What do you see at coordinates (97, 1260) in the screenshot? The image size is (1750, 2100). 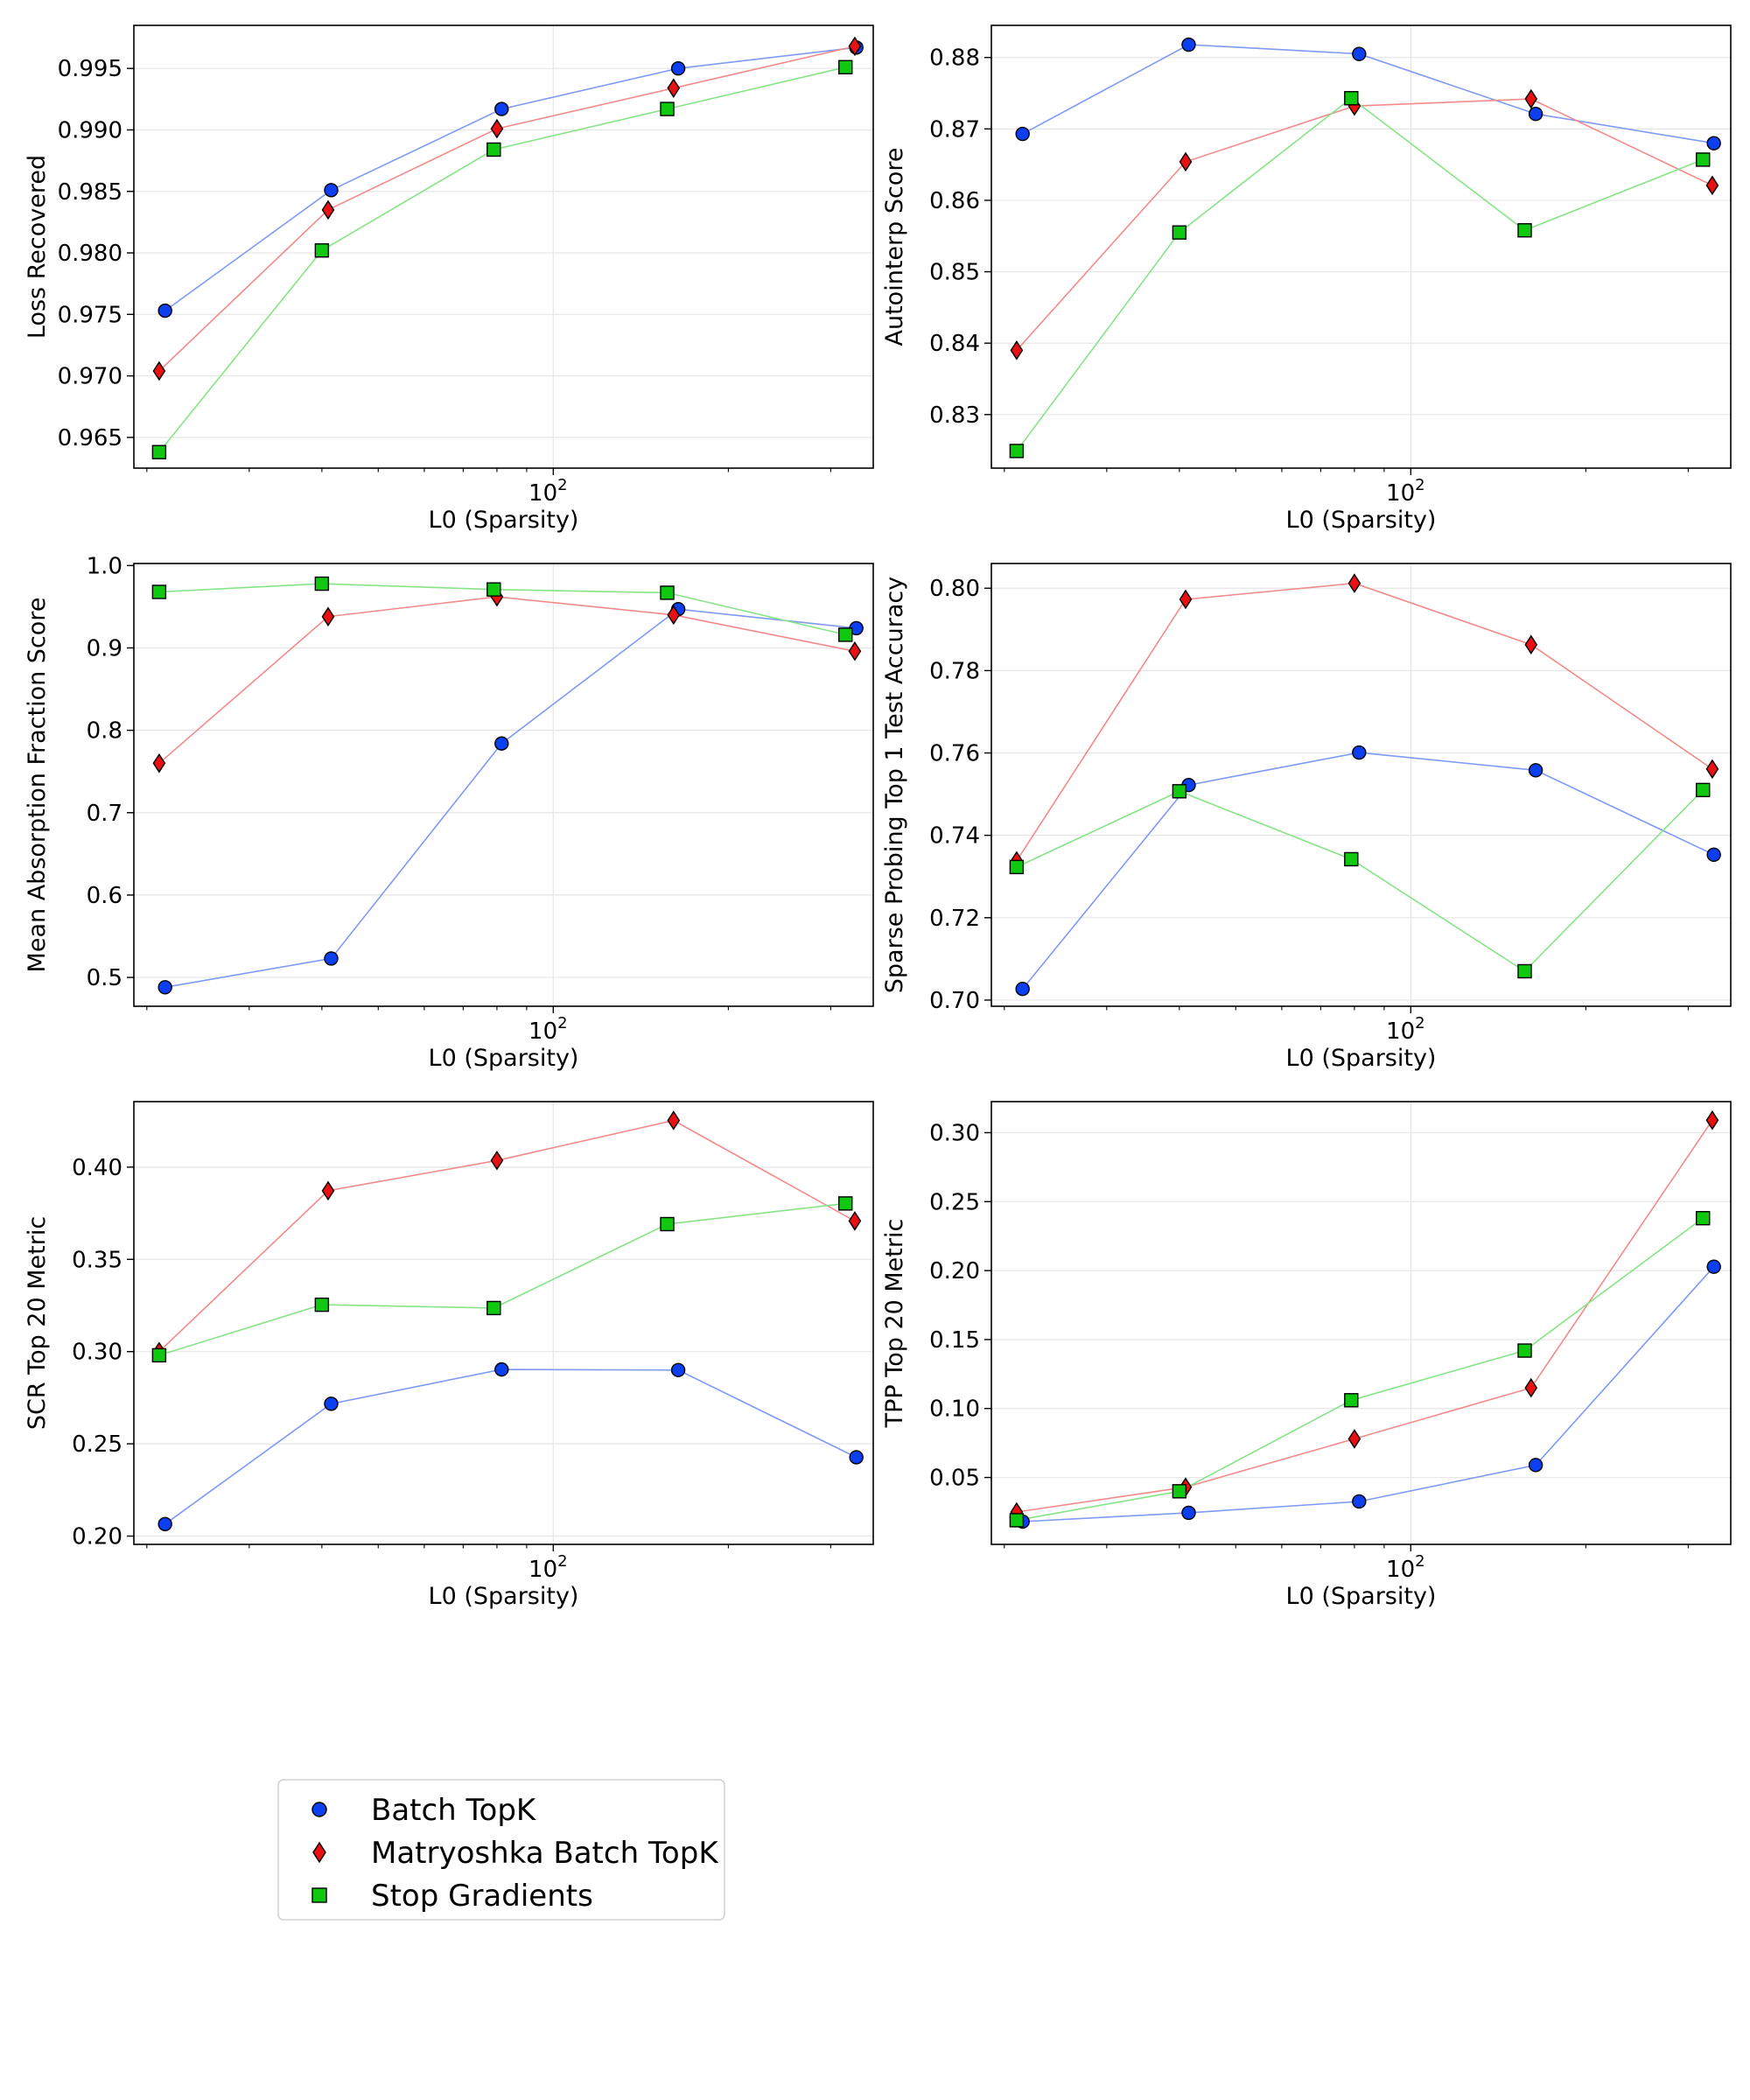 I see `y-tick-label: 0.35` at bounding box center [97, 1260].